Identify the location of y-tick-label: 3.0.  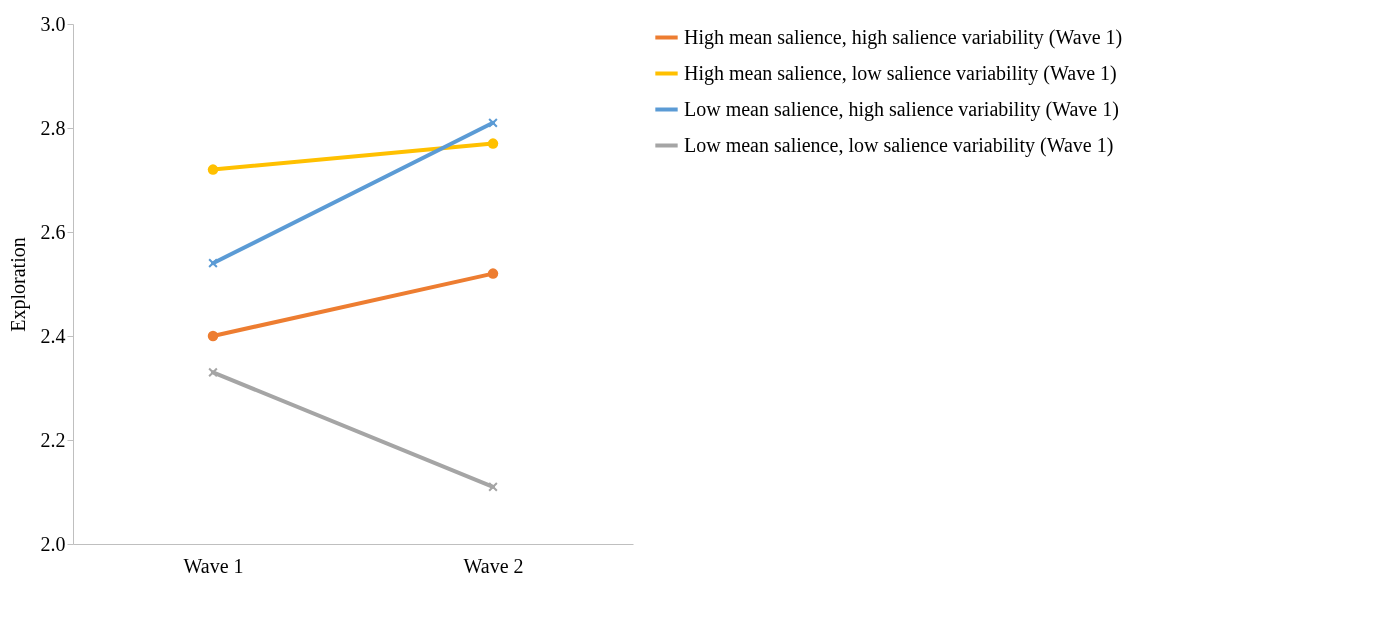
(53, 23).